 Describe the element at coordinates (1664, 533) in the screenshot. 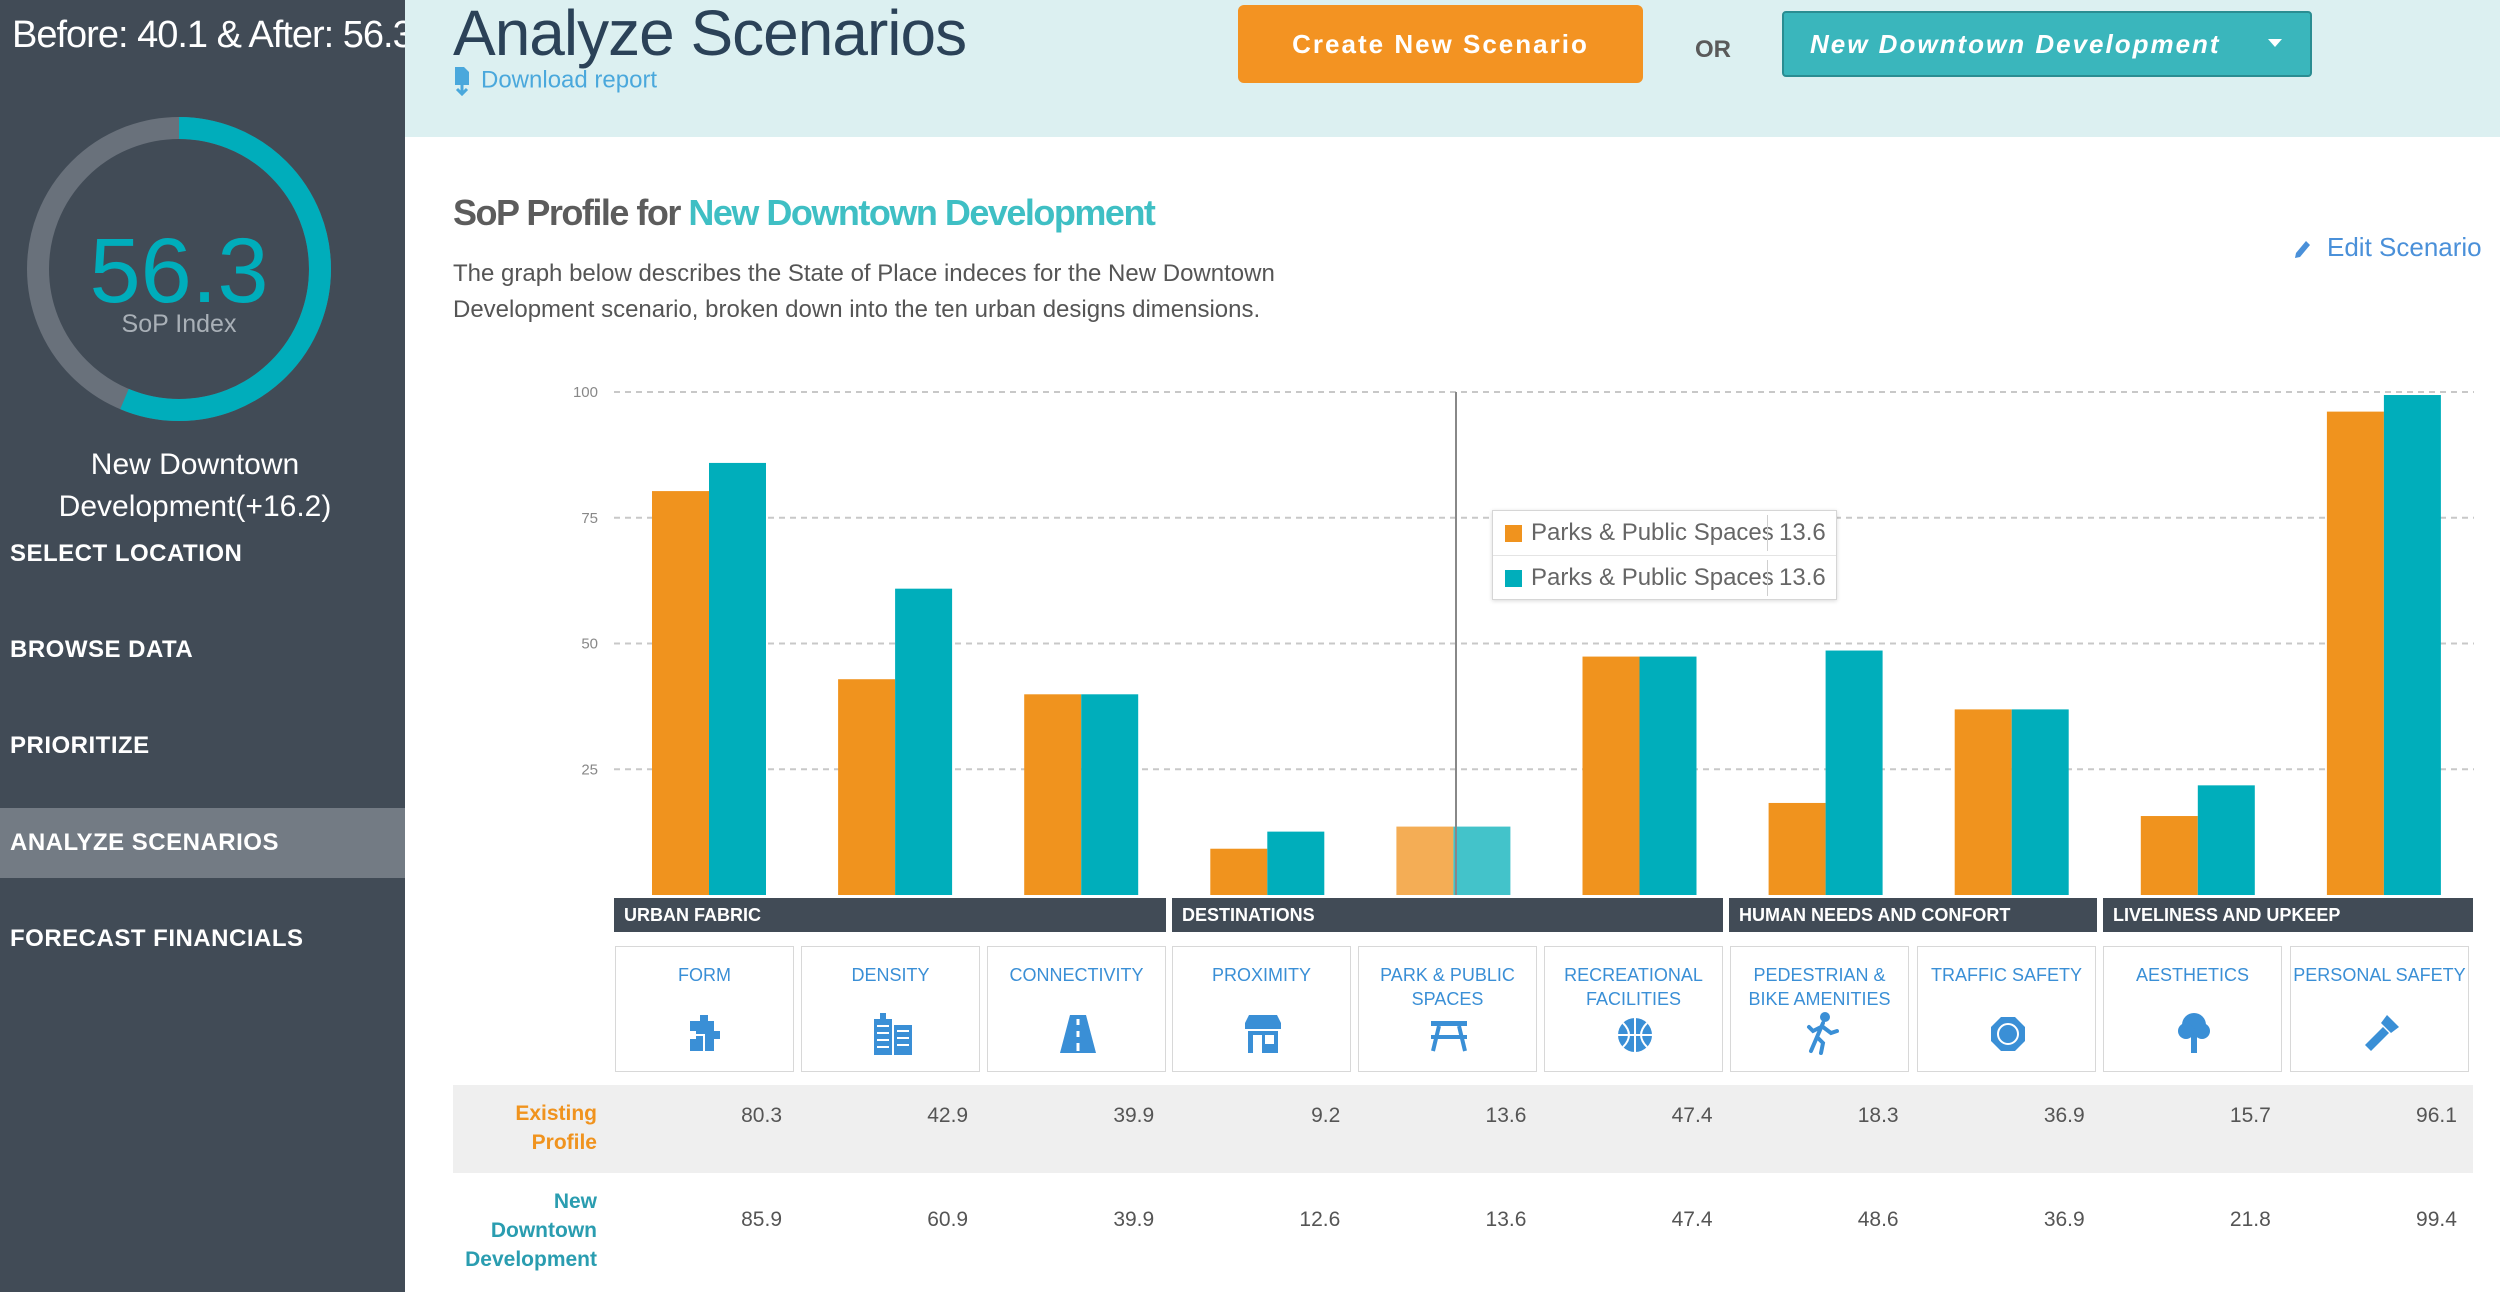

I see `tooltip-row-existing: Parks & Public Spaces 13.6` at that location.